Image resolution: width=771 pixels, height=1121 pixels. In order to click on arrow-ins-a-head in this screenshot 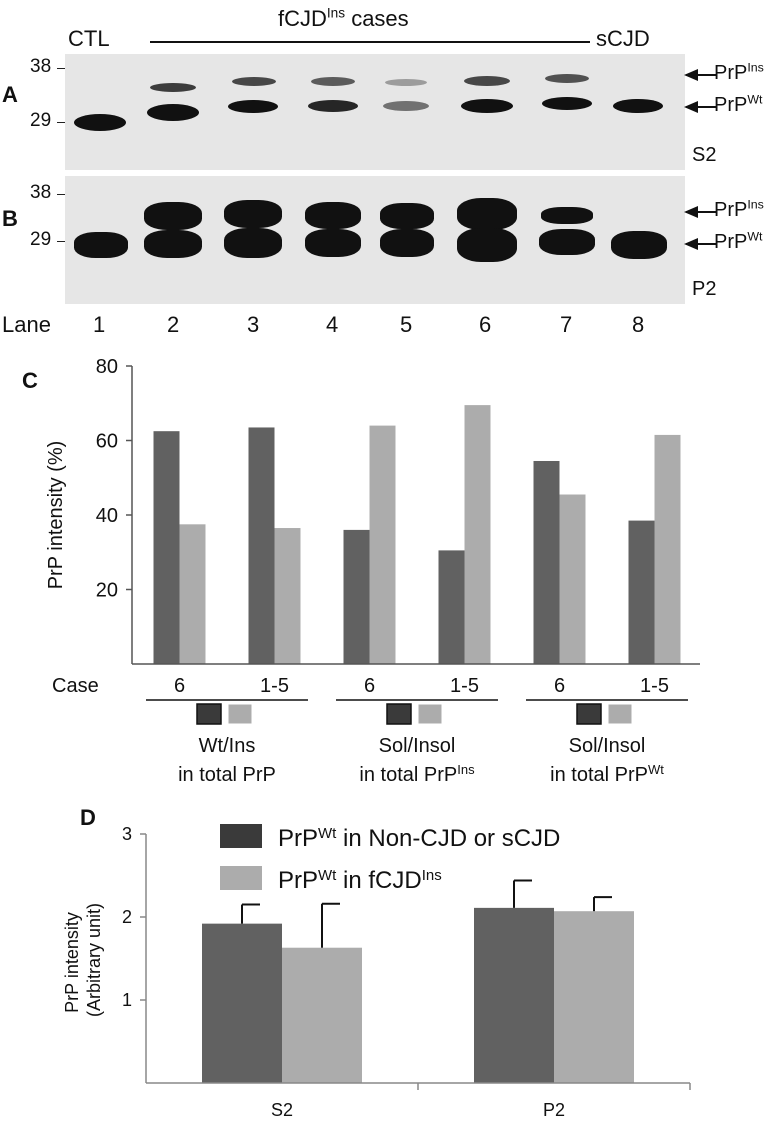, I will do `click(691, 75)`.